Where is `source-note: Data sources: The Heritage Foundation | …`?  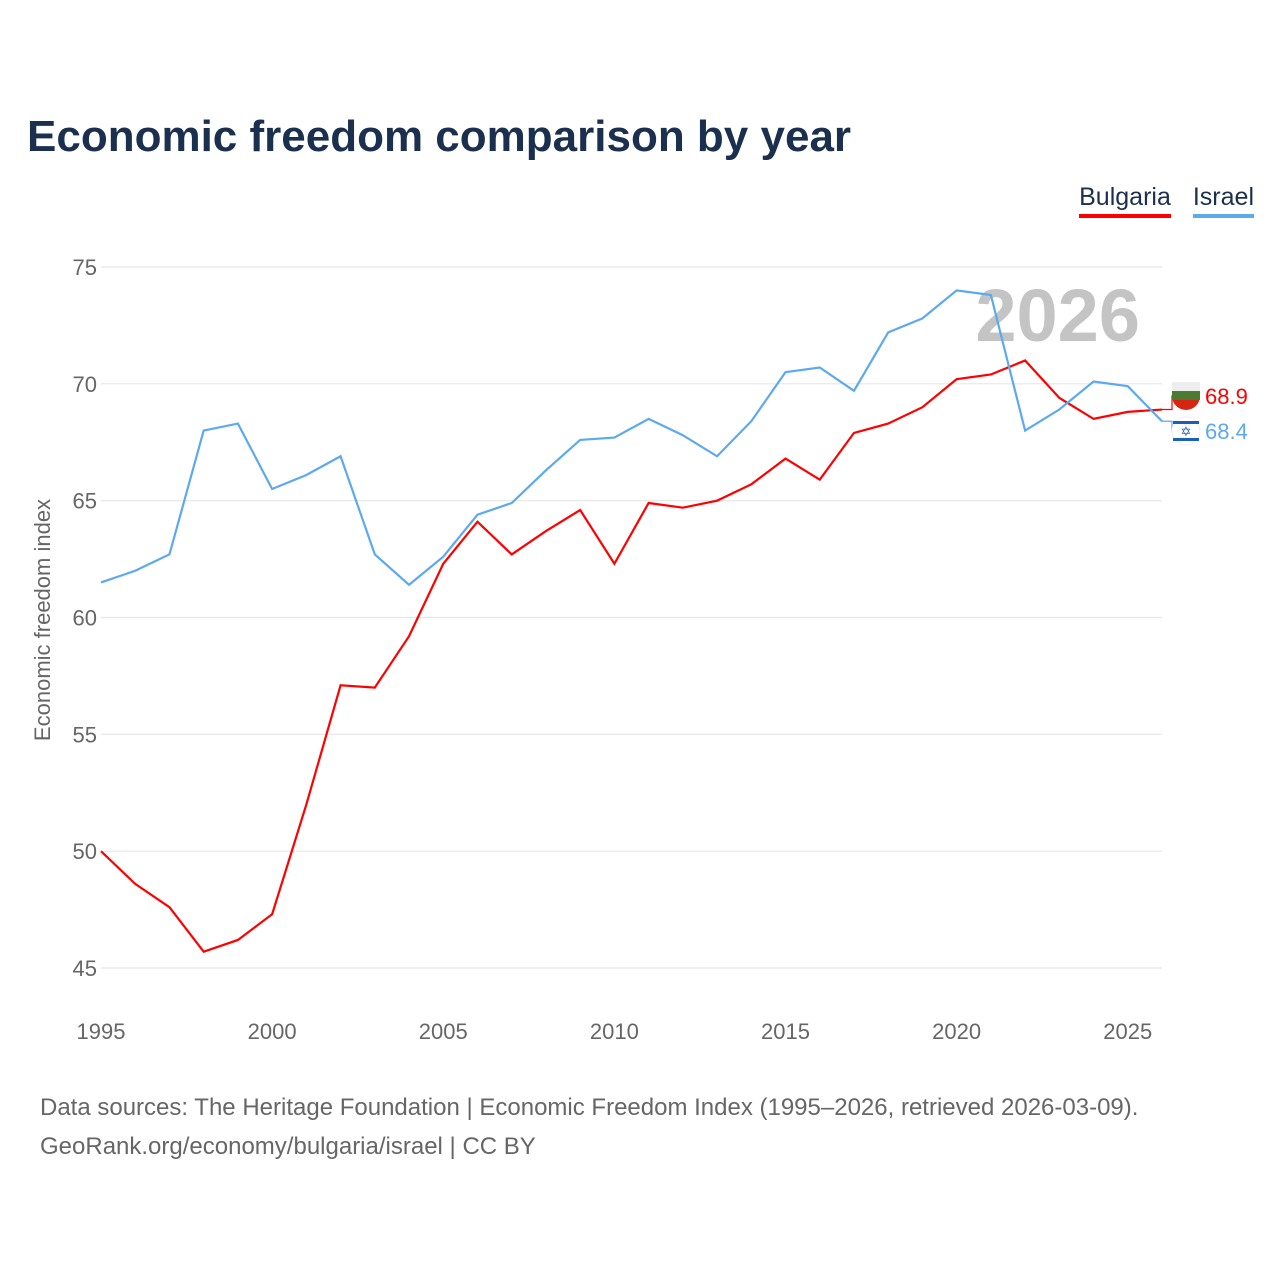
source-note: Data sources: The Heritage Foundation | … is located at coordinates (589, 1127).